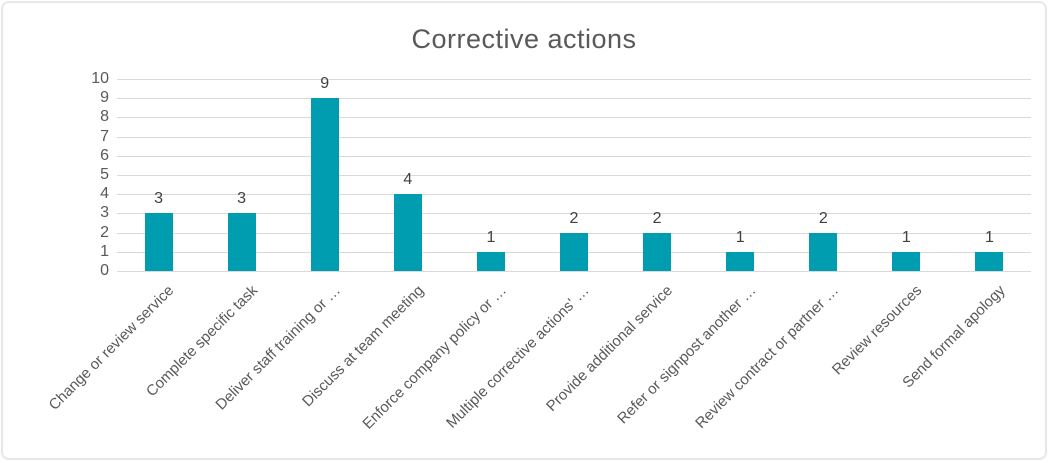 The height and width of the screenshot is (463, 1050). What do you see at coordinates (104, 251) in the screenshot?
I see `y-axis-tick-label: 1` at bounding box center [104, 251].